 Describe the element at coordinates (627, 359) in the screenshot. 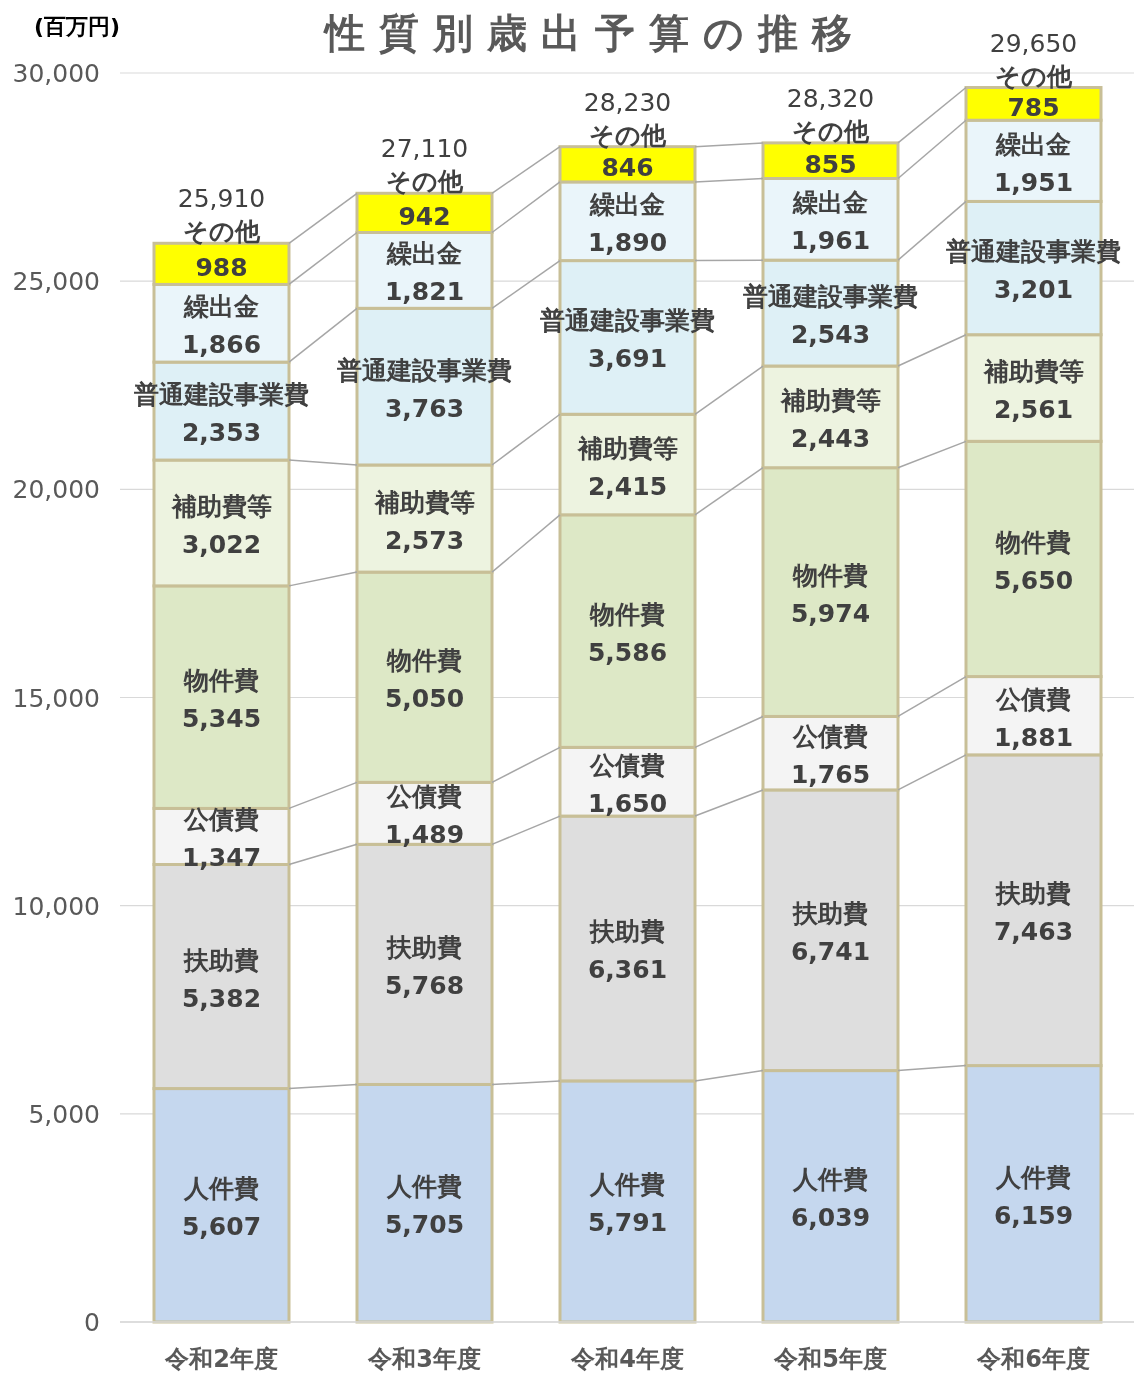

I see `data-label: 3,691` at that location.